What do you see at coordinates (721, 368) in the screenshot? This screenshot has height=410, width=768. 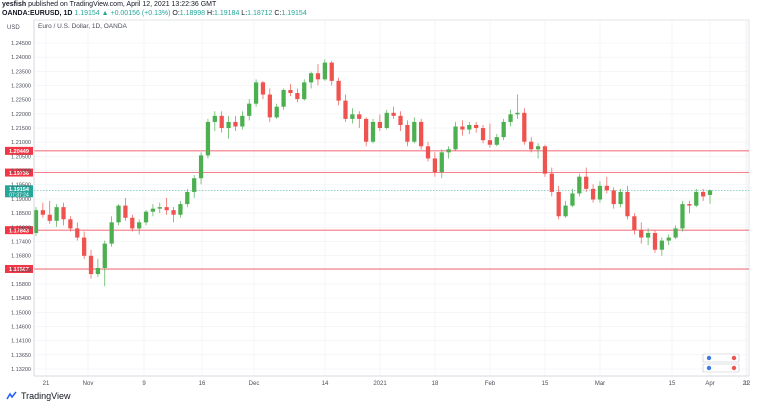 I see `percent-scale-icon` at bounding box center [721, 368].